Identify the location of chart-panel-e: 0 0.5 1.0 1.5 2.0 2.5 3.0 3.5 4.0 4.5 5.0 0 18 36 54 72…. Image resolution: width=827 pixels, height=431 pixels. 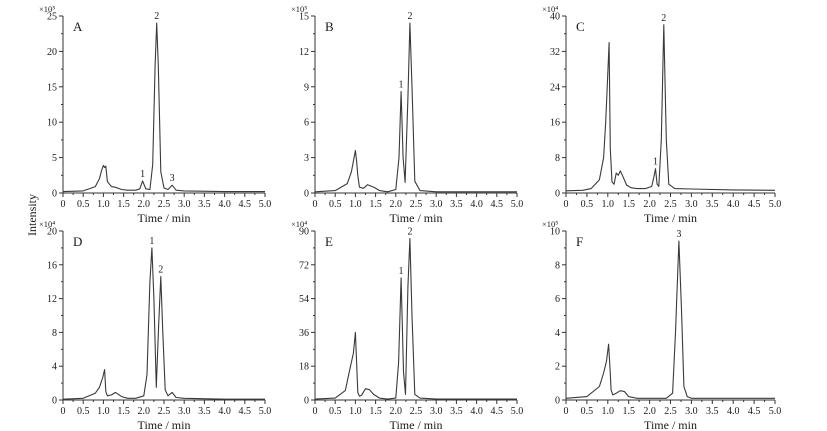
(407, 325).